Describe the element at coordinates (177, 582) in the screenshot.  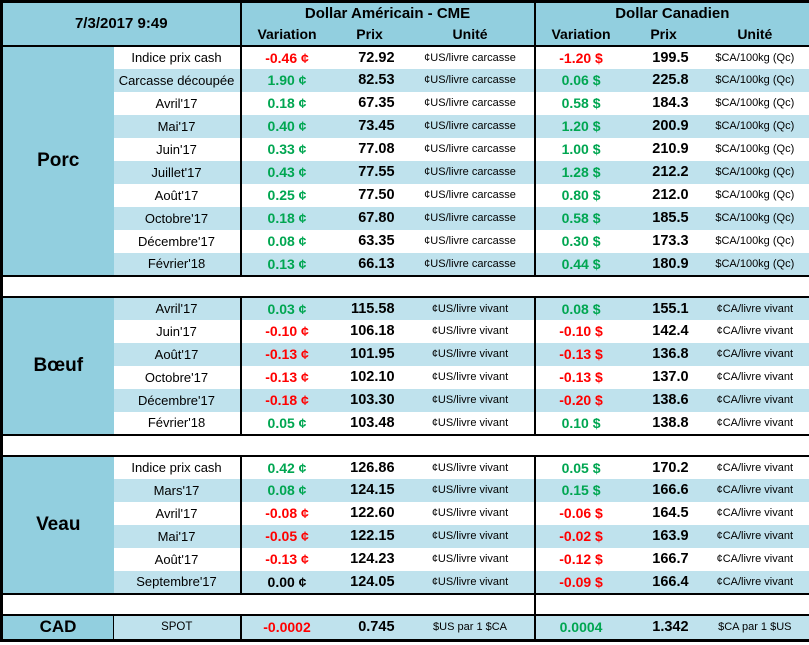
I see `row-label: Septembre'17` at that location.